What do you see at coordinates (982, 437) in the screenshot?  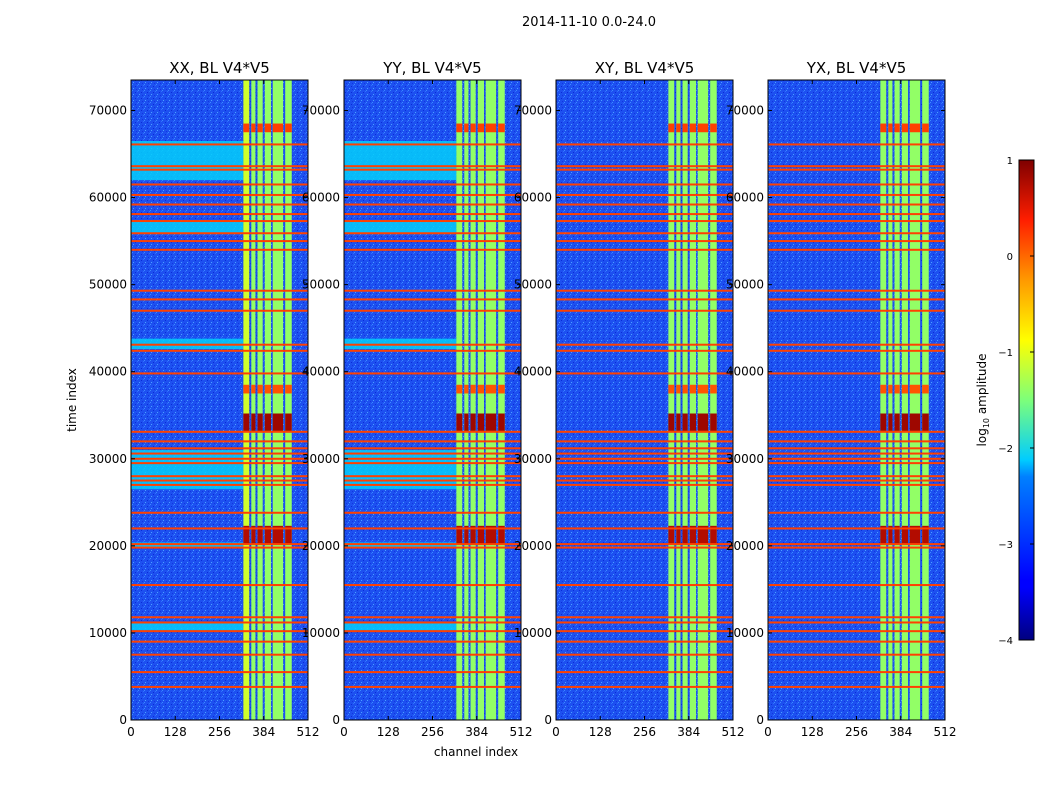 I see `colorbar-label-base: log` at bounding box center [982, 437].